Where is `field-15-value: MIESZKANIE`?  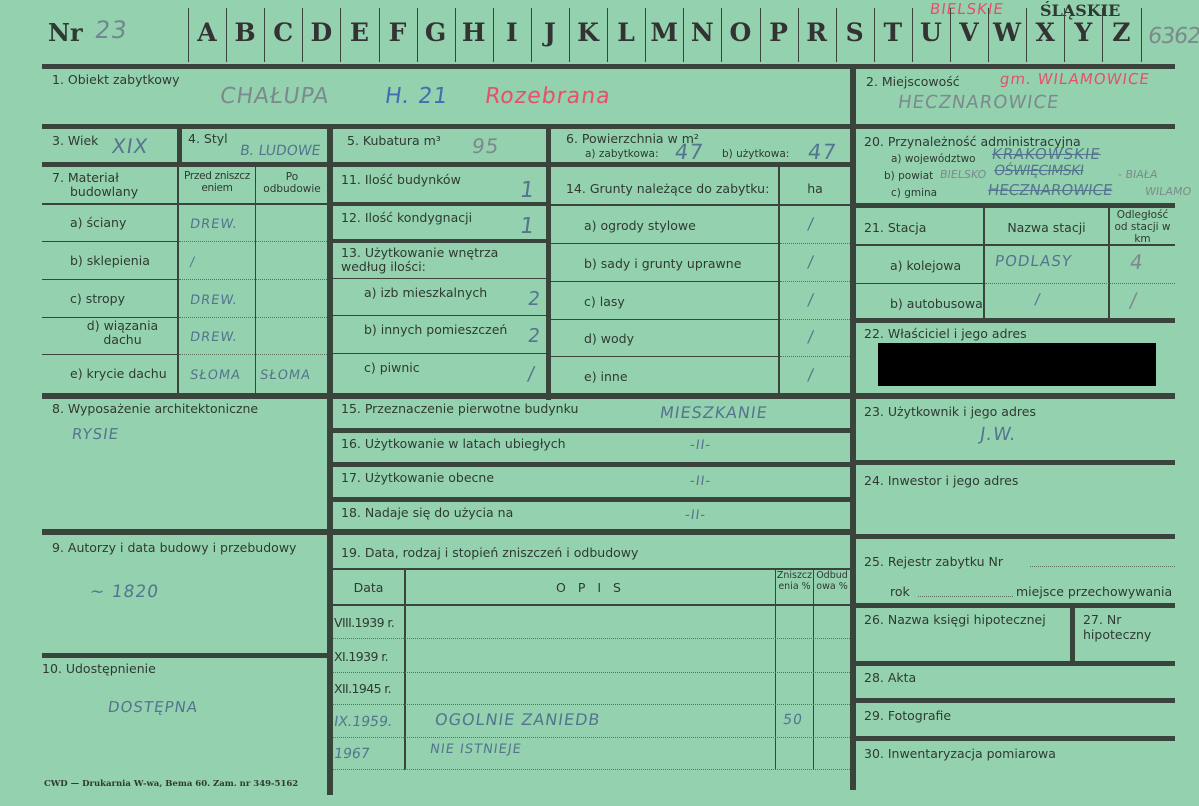
field-15-value: MIESZKANIE is located at coordinates (714, 412).